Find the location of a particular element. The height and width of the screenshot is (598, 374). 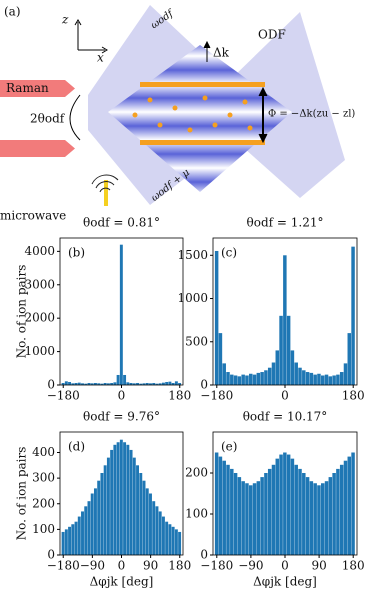

y-tick-label: 2000 is located at coordinates (39, 318).